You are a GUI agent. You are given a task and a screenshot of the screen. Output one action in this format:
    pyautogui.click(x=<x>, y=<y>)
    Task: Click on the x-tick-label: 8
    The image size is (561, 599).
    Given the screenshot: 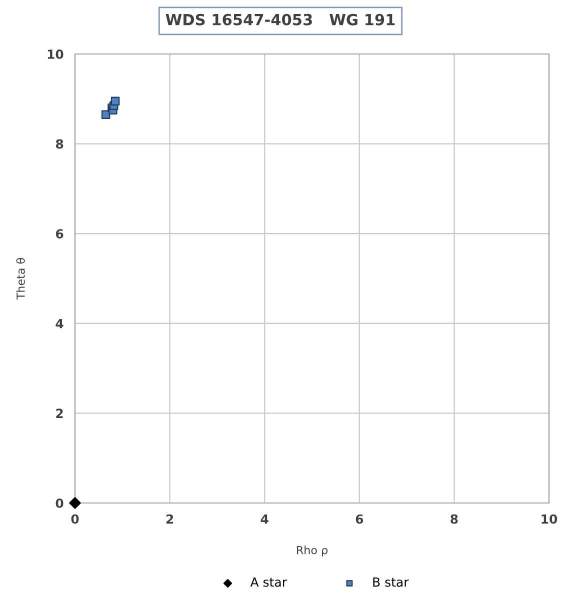 What is the action you would take?
    pyautogui.click(x=454, y=519)
    